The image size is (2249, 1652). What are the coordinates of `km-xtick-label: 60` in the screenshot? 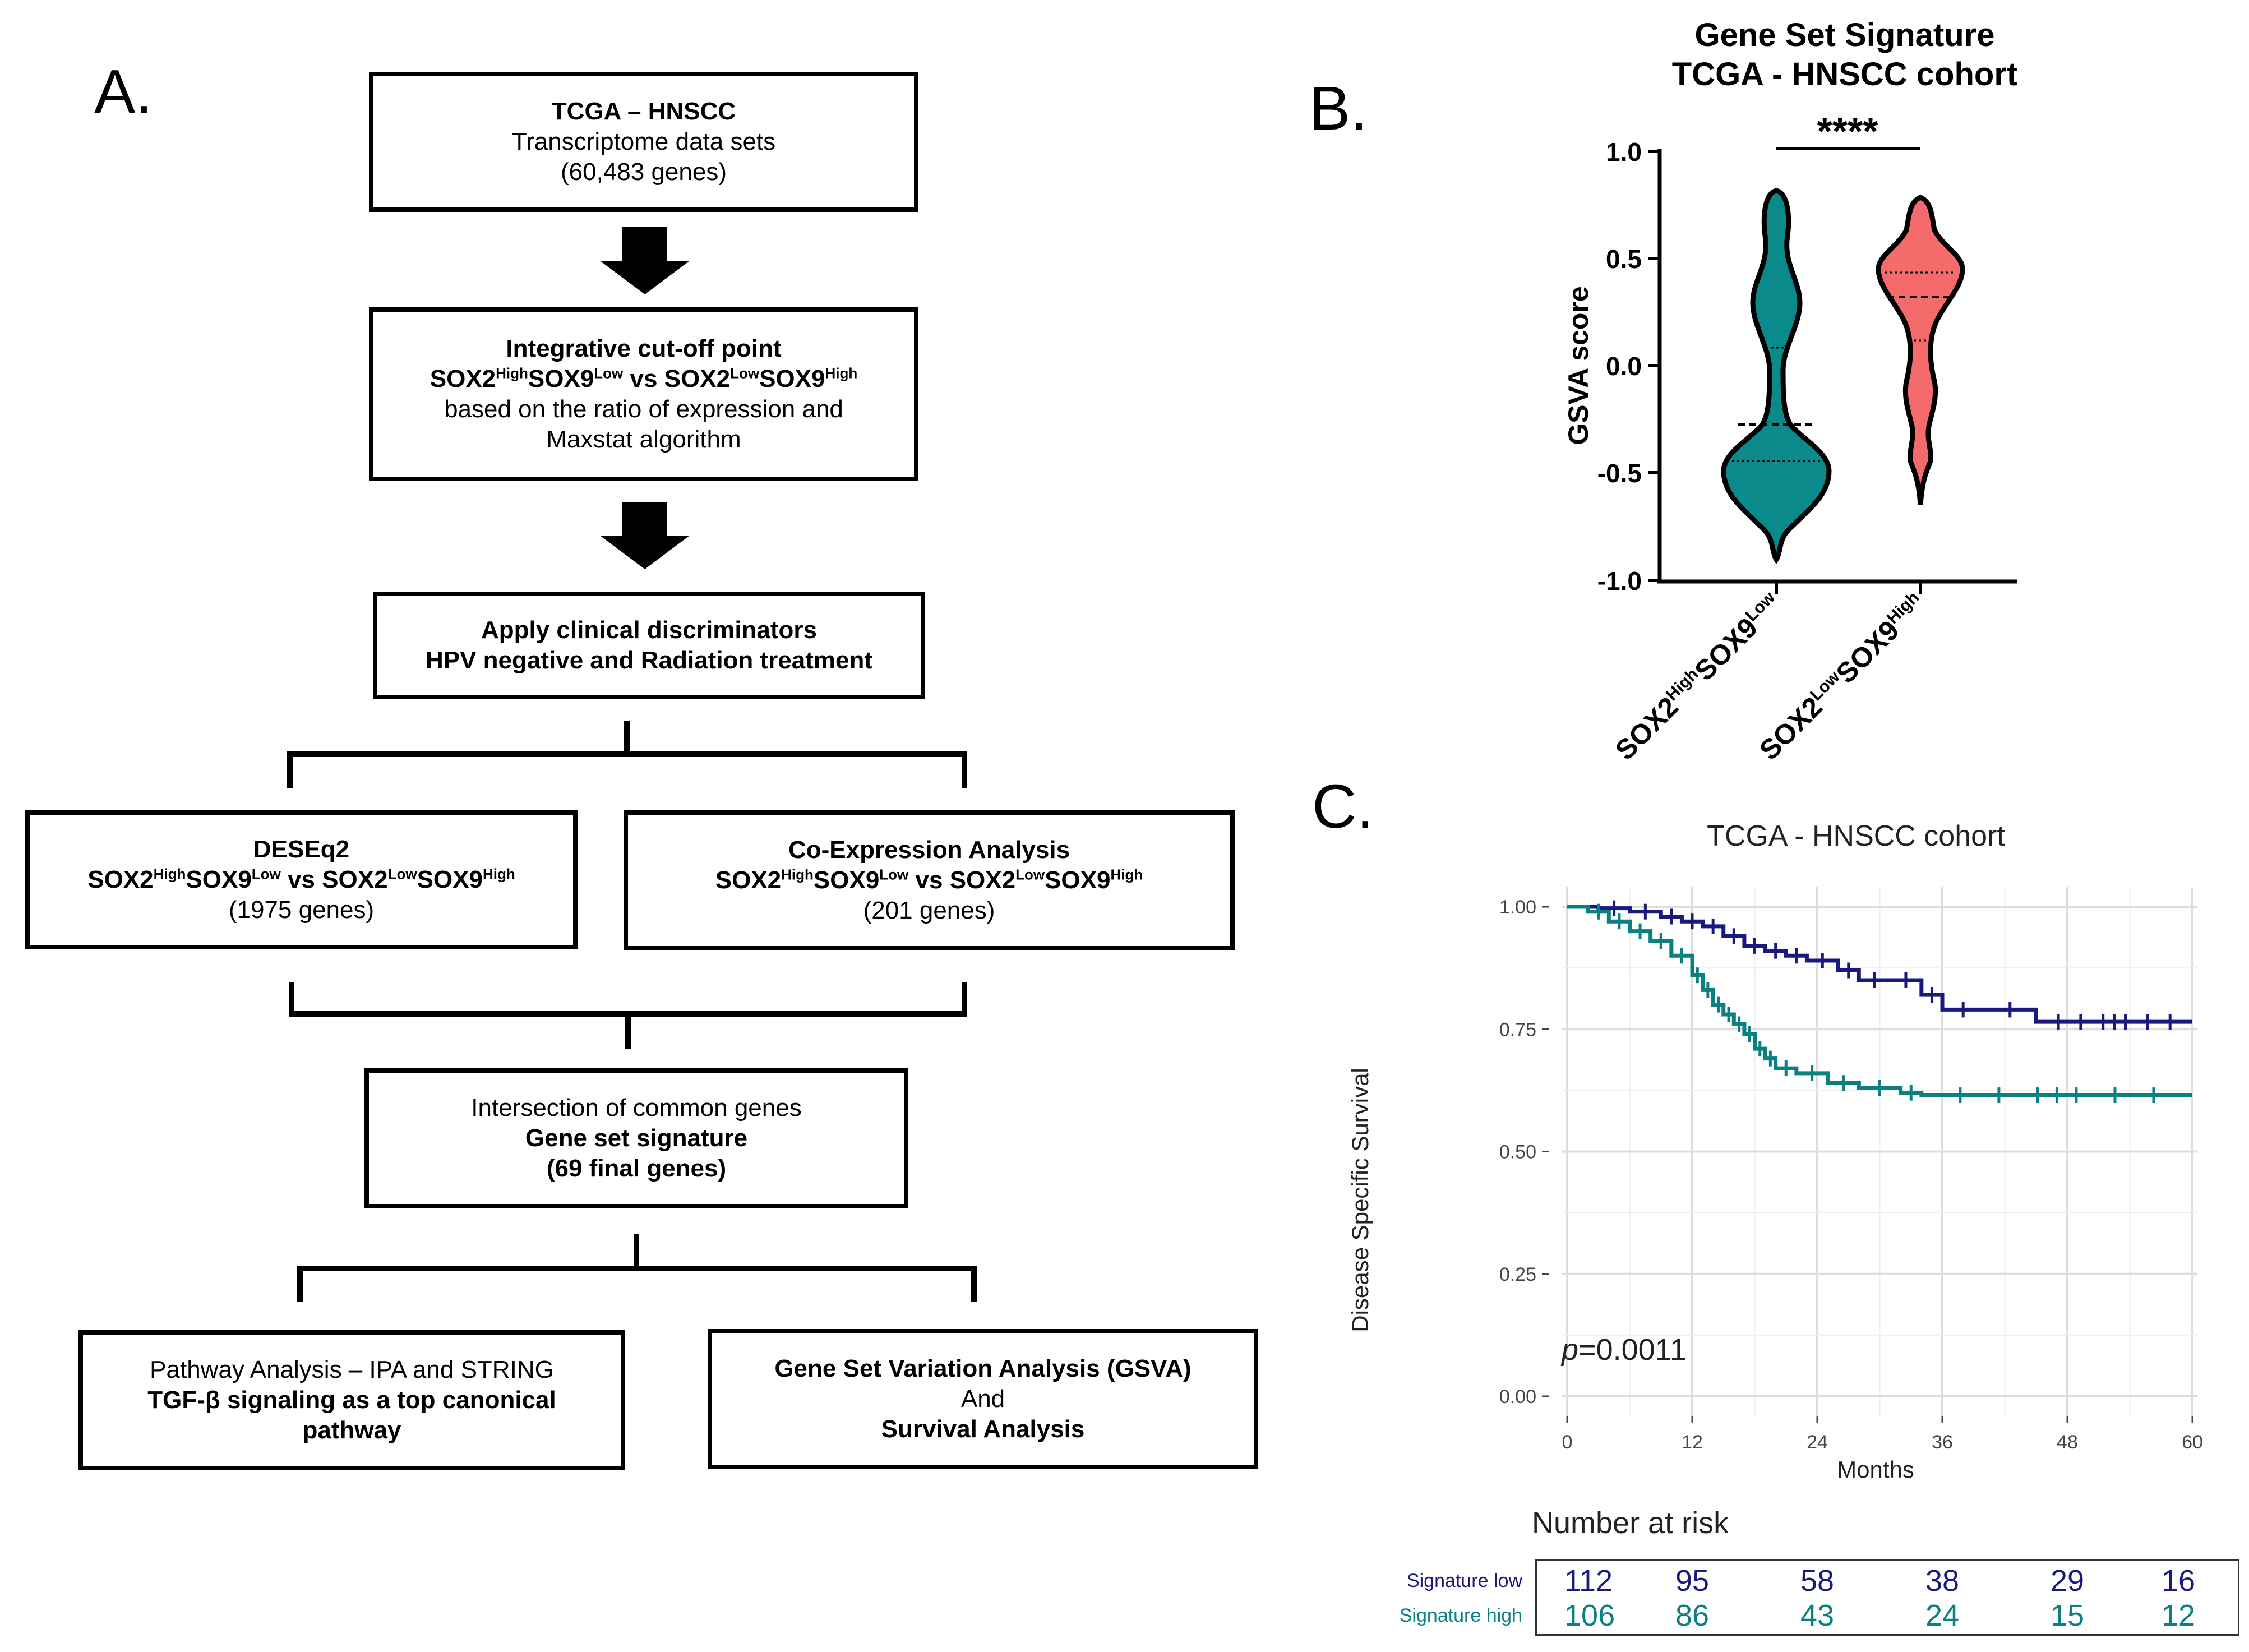 It's located at (2192, 1442).